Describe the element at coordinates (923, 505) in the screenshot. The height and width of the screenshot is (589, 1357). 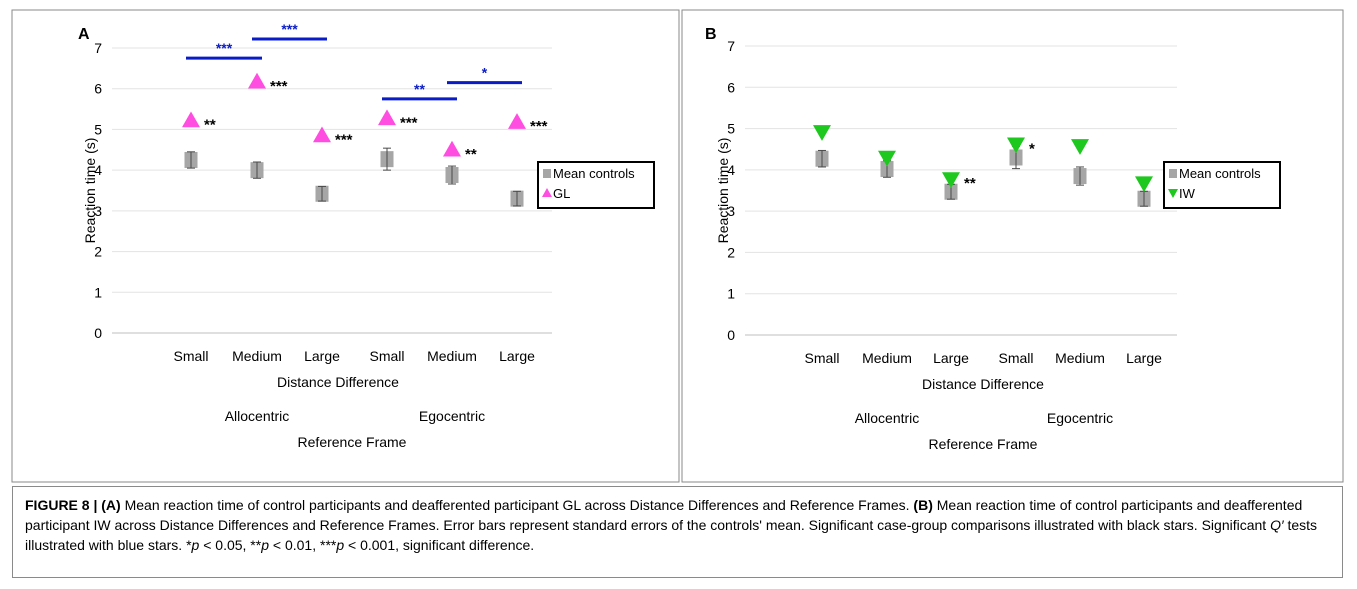
I see `caption-panel-b: (B)` at that location.